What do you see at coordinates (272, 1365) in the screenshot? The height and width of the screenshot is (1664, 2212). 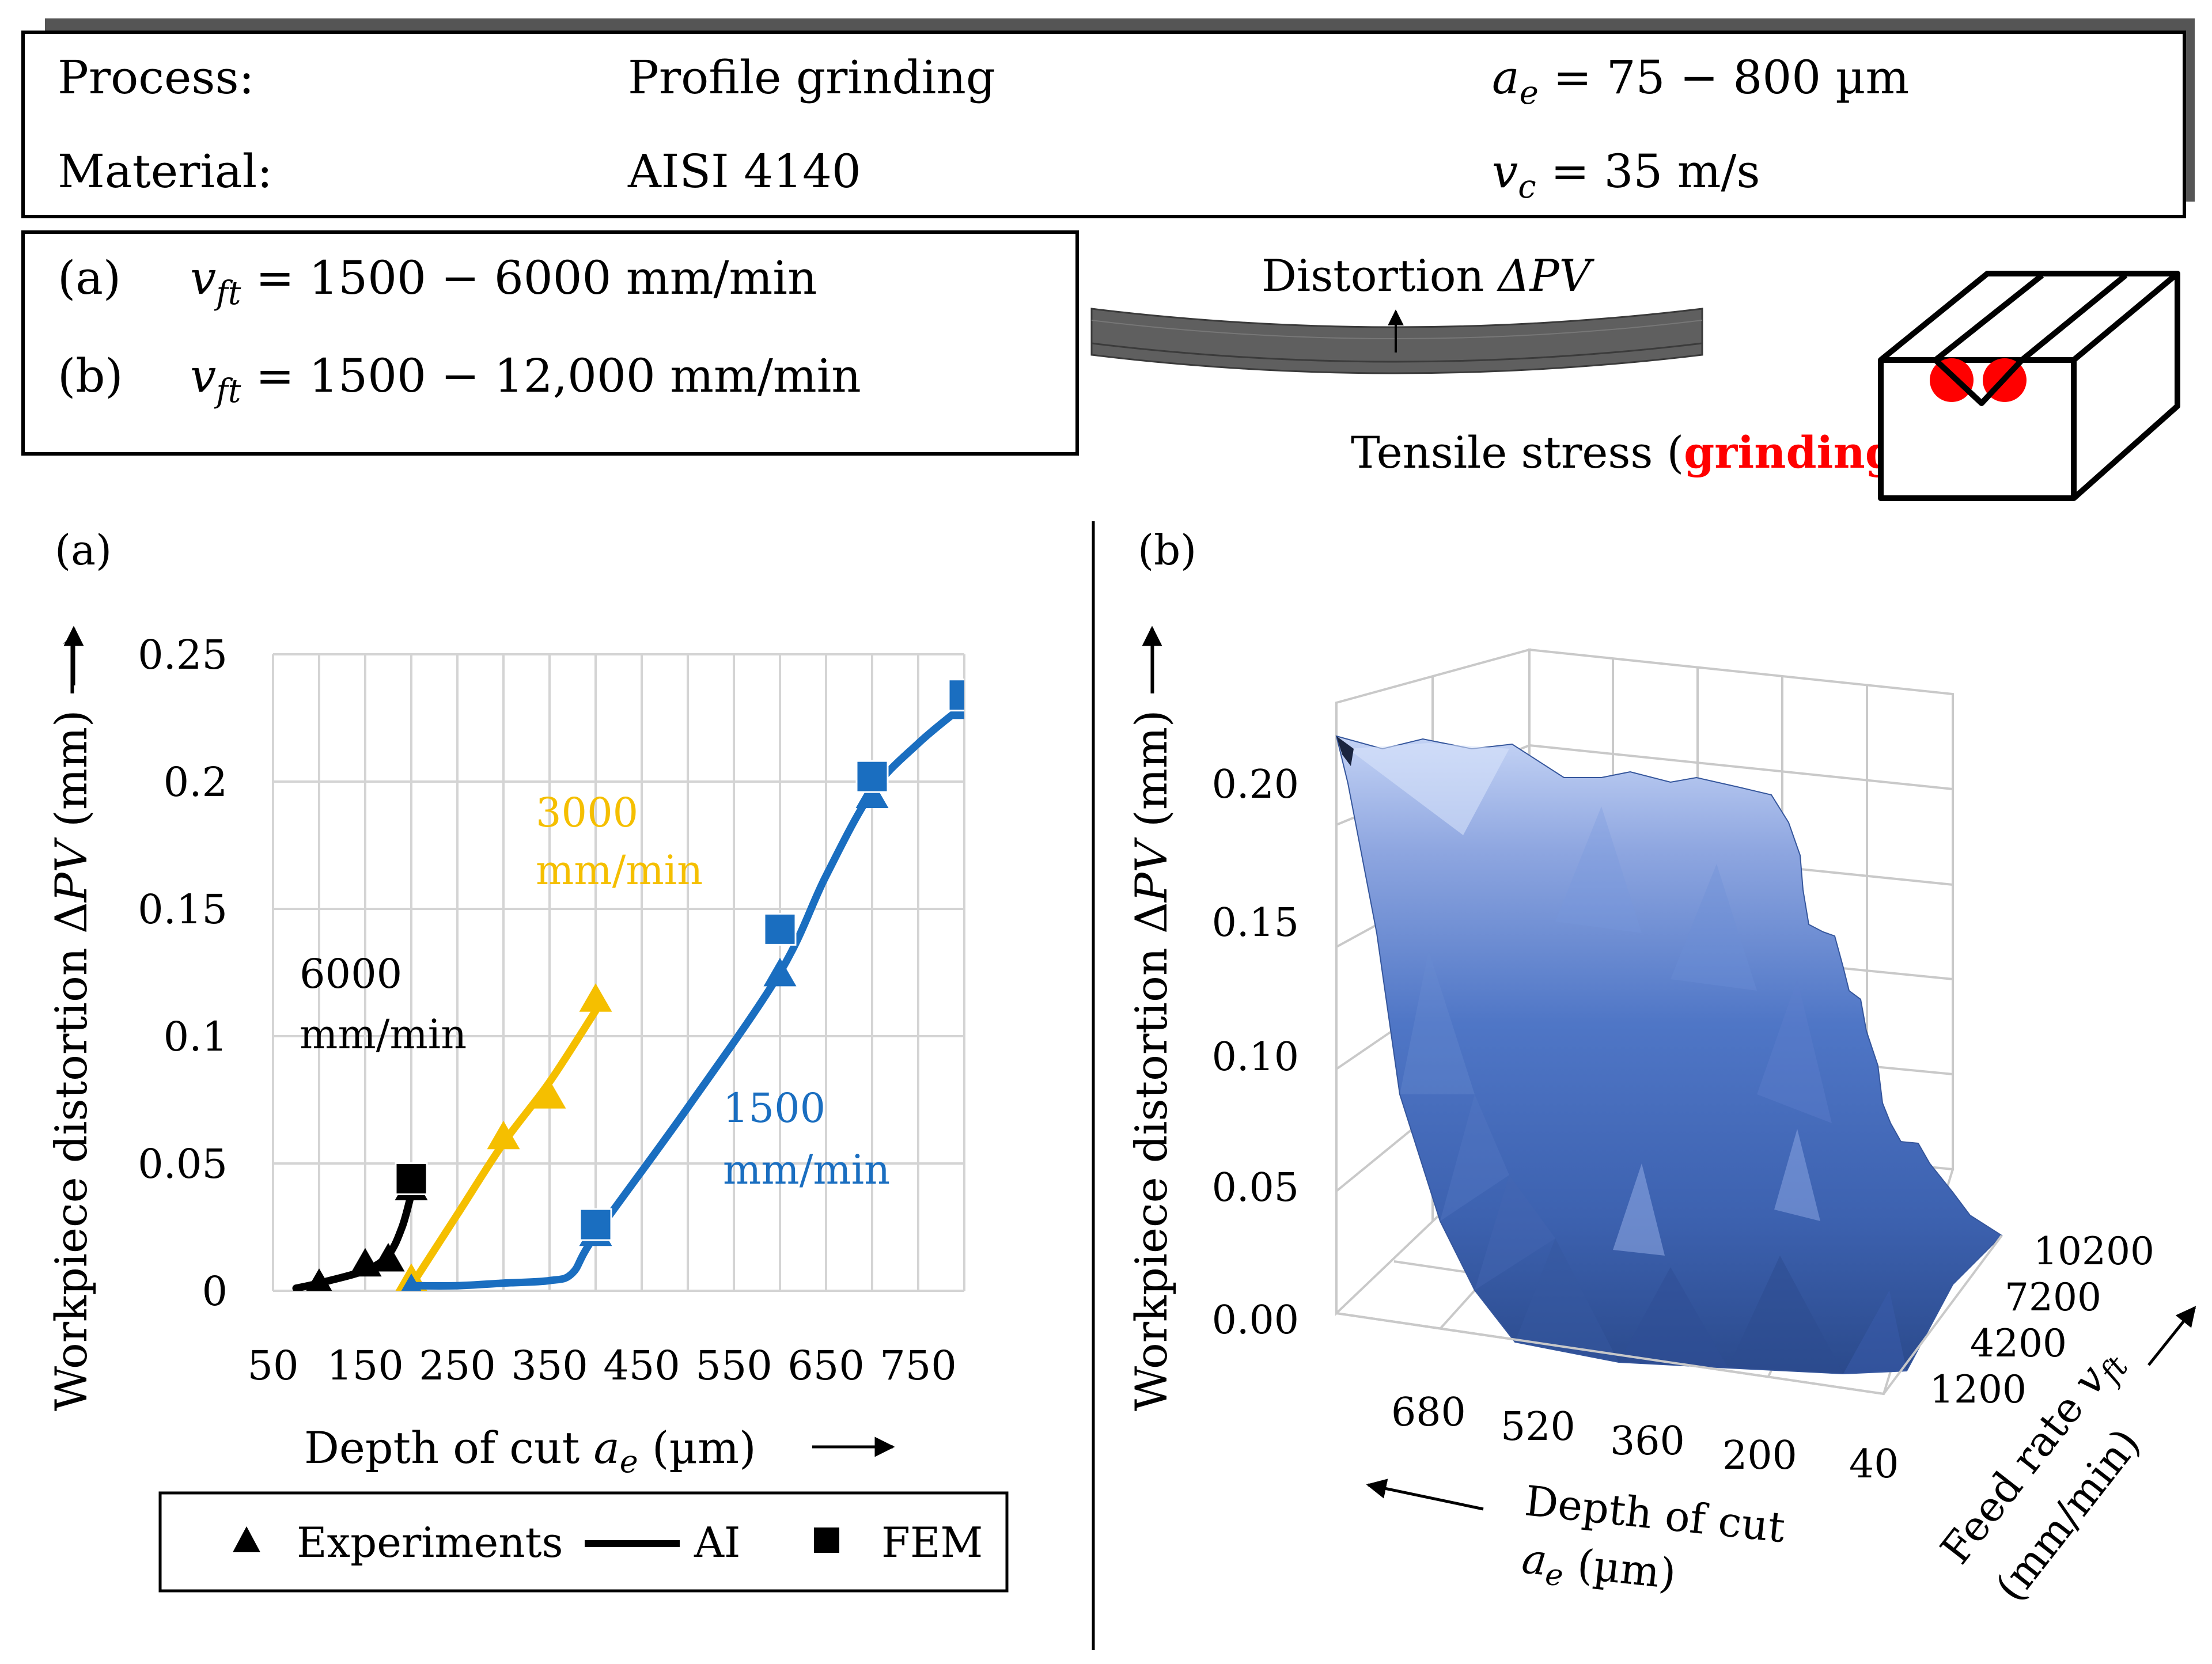 I see `x-tick-label: 50` at bounding box center [272, 1365].